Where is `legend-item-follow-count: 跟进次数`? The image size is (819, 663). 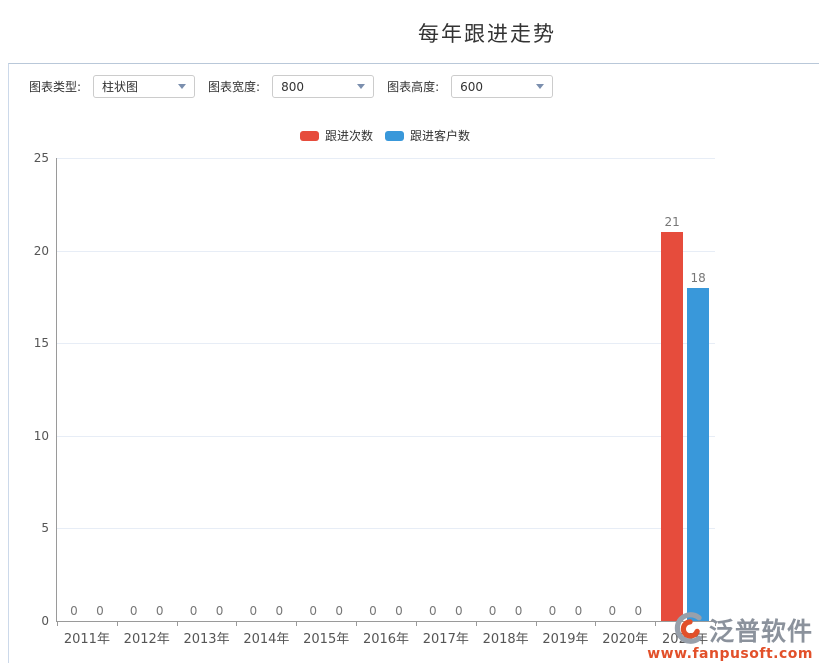
legend-item-follow-count: 跟进次数 is located at coordinates (336, 135).